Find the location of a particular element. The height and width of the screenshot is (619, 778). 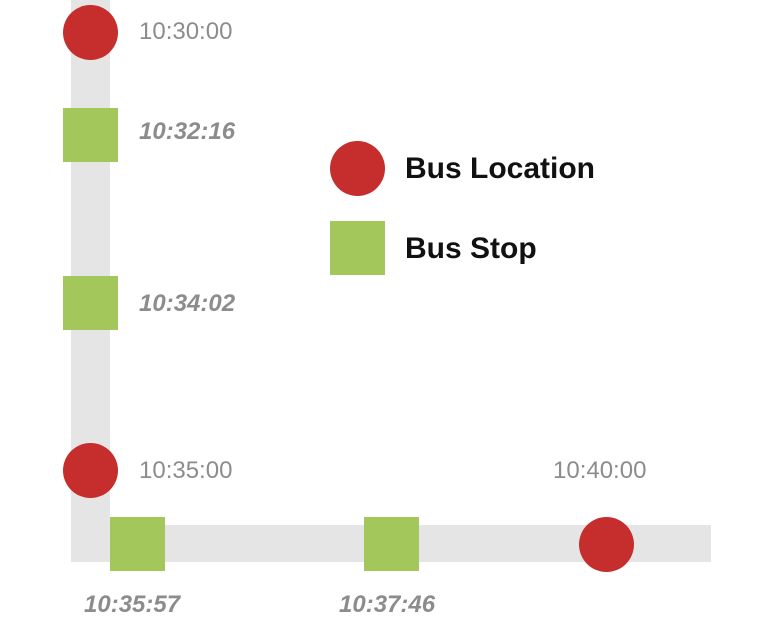

legend-bus-location-label: Bus Location is located at coordinates (500, 168).